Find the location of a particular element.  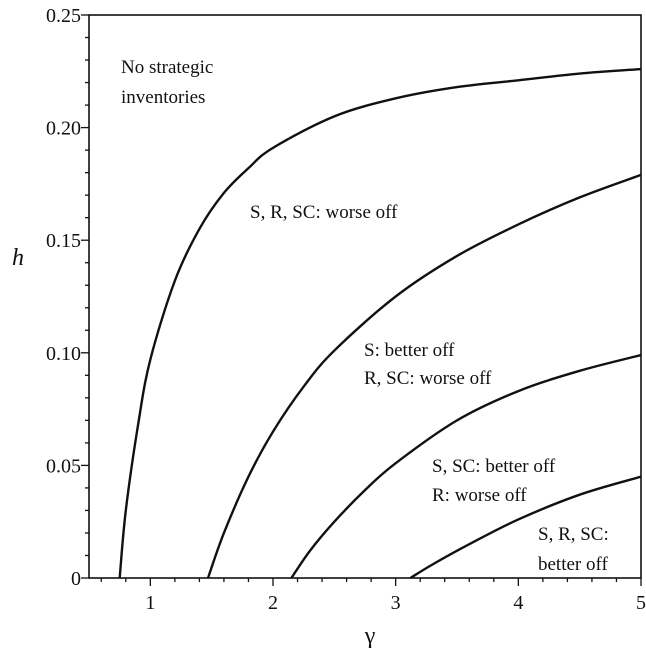

region-label-all-better-line1: S, R, SC: is located at coordinates (573, 534).